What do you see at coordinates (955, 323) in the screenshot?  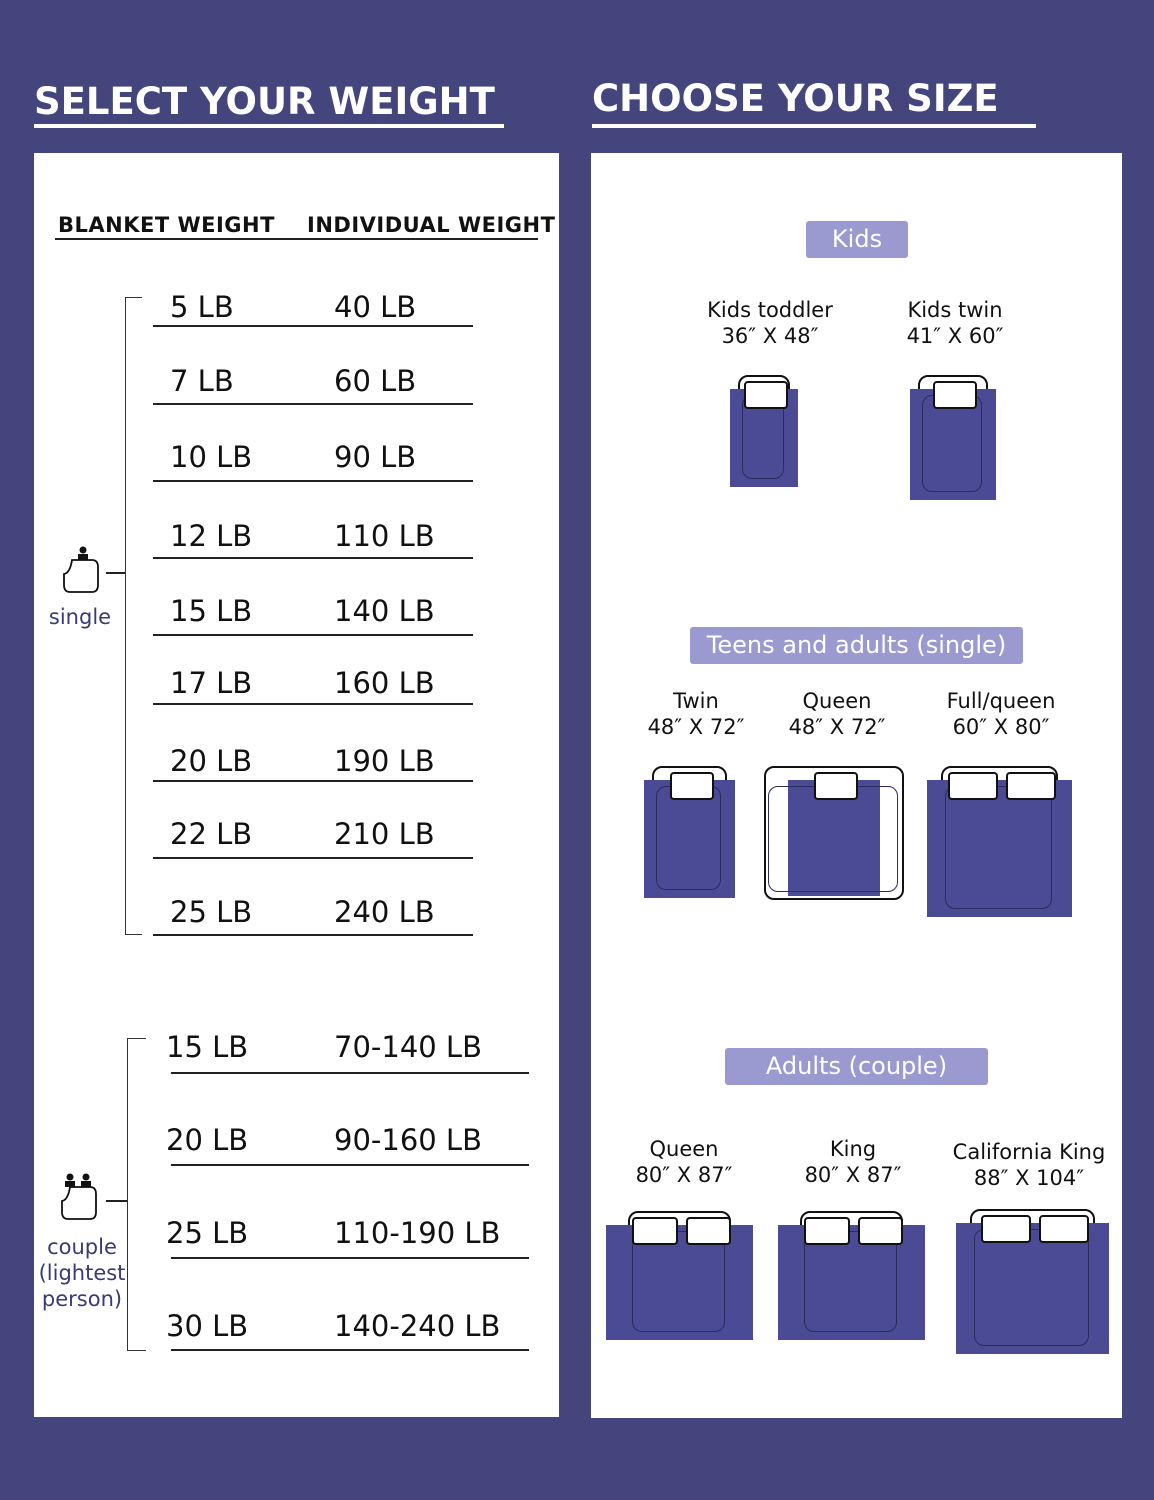 I see `bed-size-label: Kids twin 41″ X 60″` at bounding box center [955, 323].